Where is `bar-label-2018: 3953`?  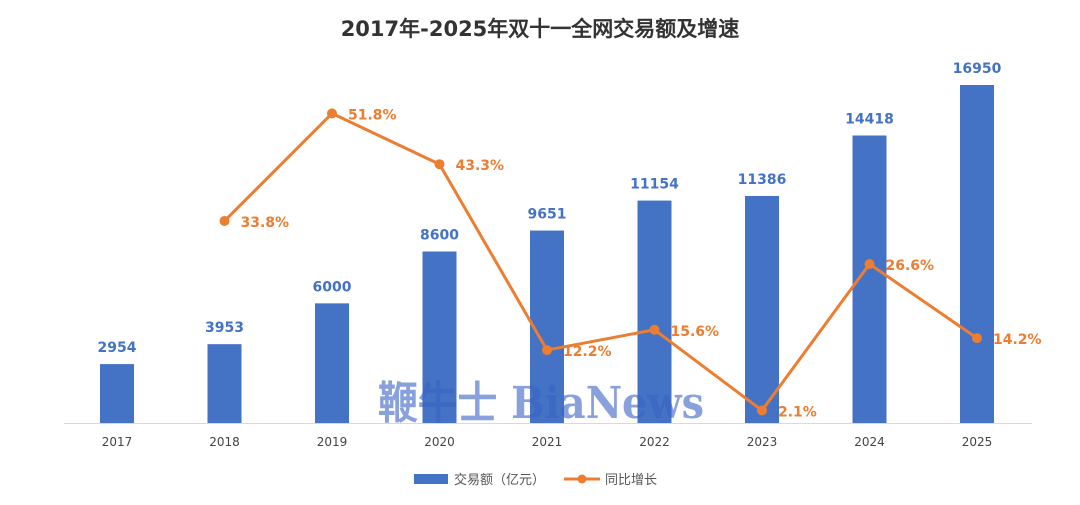 bar-label-2018: 3953 is located at coordinates (224, 328).